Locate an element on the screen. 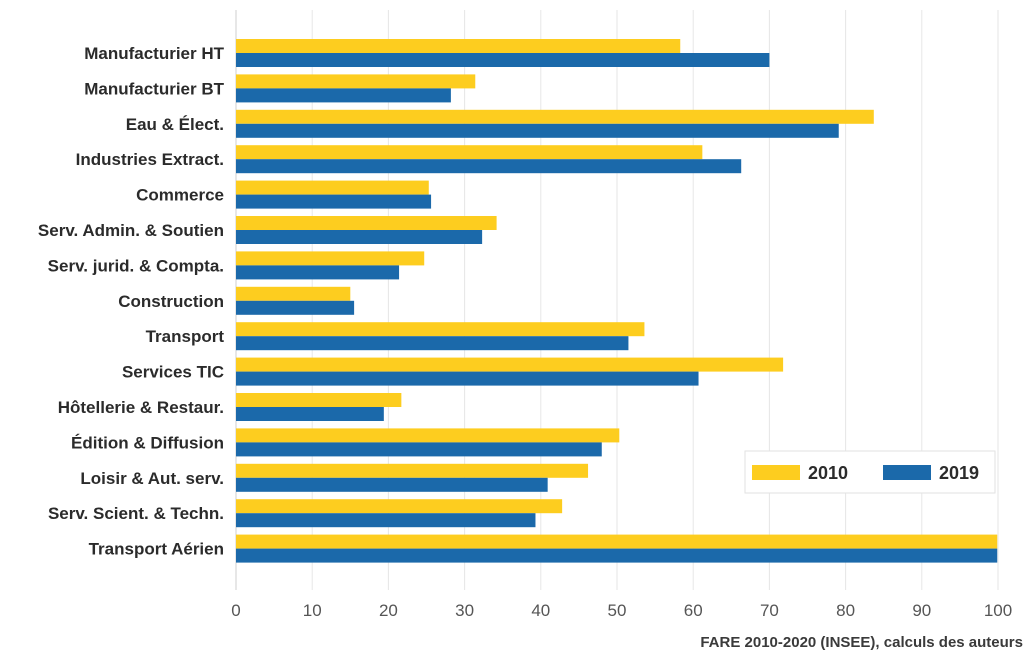  category-label: Commerce is located at coordinates (180, 195).